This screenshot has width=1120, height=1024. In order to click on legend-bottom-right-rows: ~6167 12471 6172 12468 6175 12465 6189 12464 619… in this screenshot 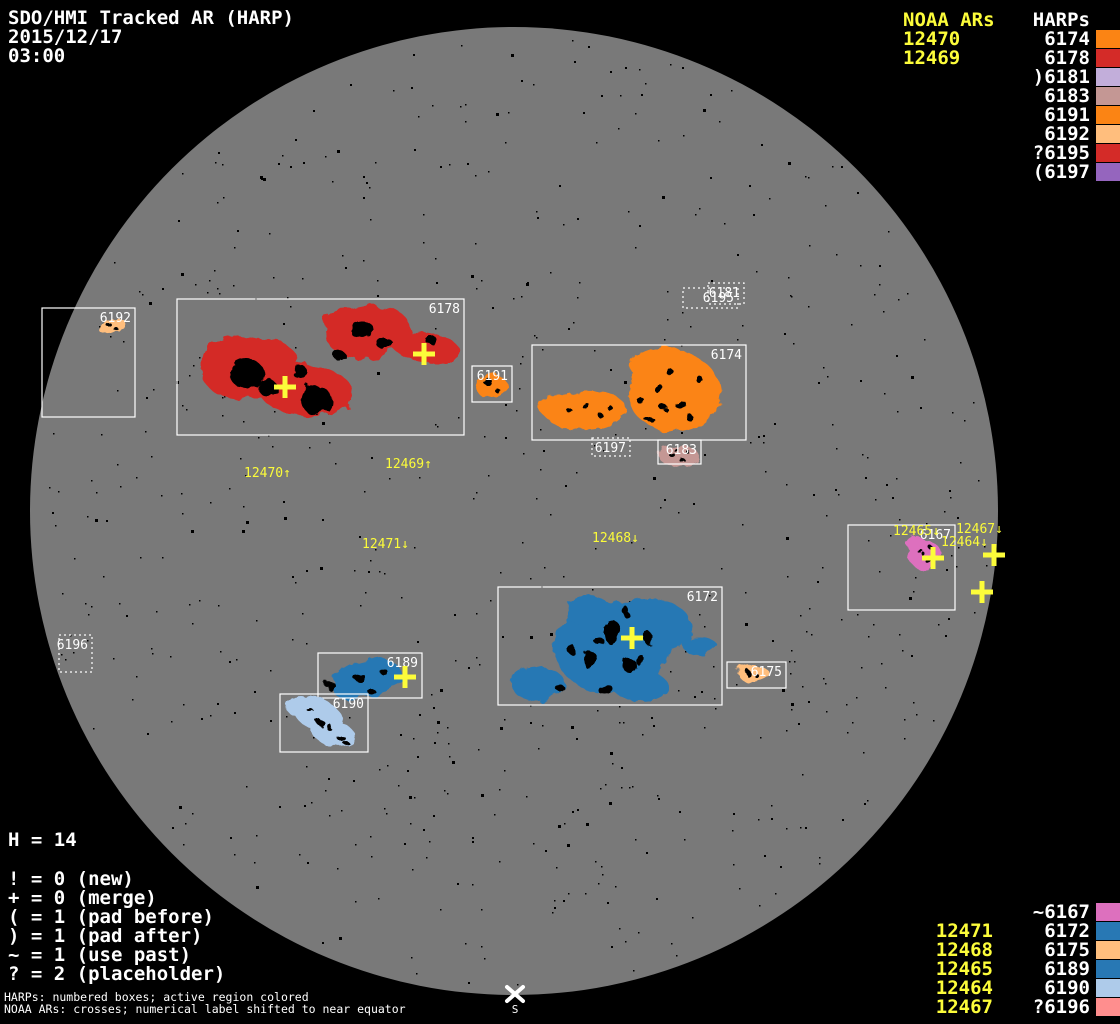, I will do `click(1028, 959)`.